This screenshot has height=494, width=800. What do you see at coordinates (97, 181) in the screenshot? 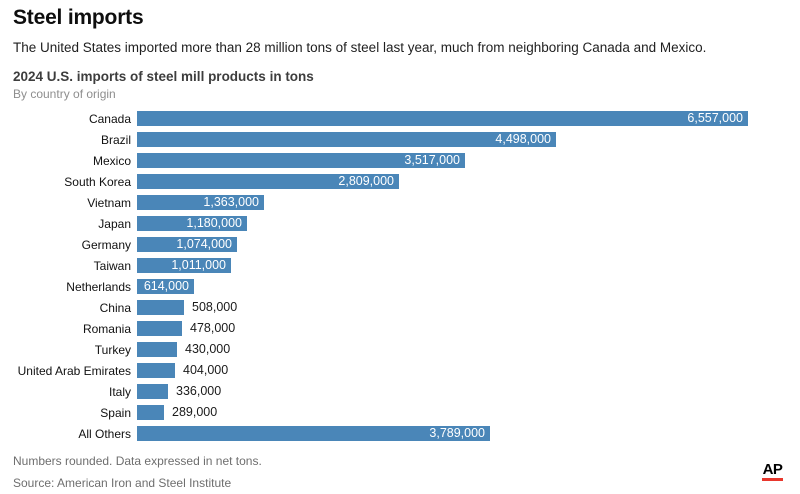
I see `category-label: South Korea` at bounding box center [97, 181].